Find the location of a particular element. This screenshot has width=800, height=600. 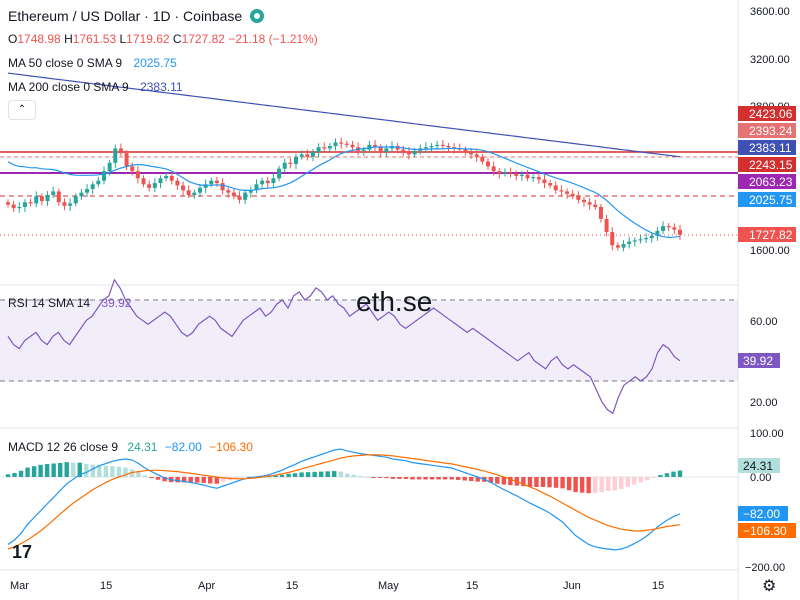

ma200-label: MA 200 close 0 SMA 9 is located at coordinates (68, 87).